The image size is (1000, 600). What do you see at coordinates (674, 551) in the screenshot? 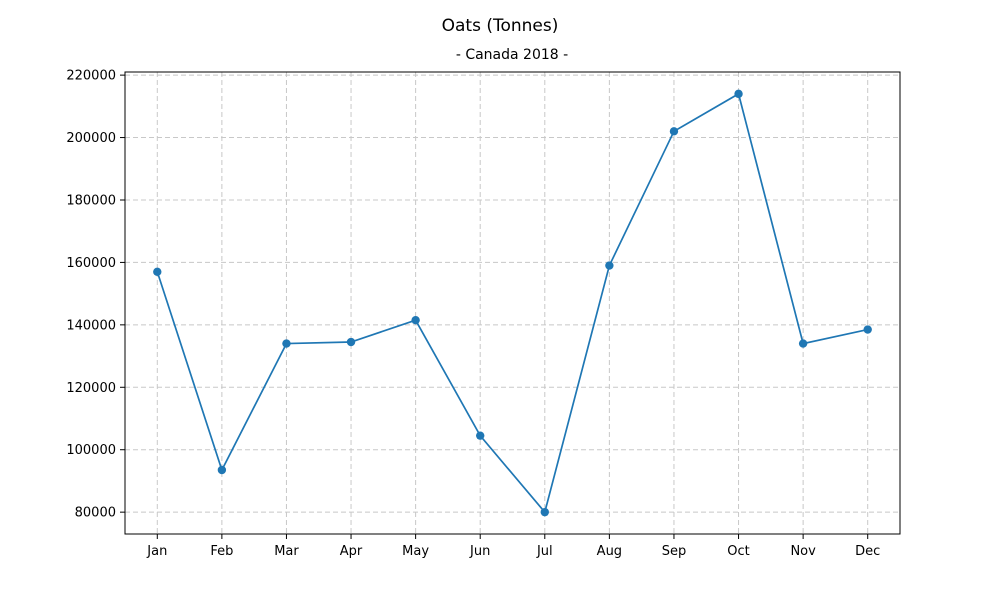
I see `x-tick-label: Sep` at bounding box center [674, 551].